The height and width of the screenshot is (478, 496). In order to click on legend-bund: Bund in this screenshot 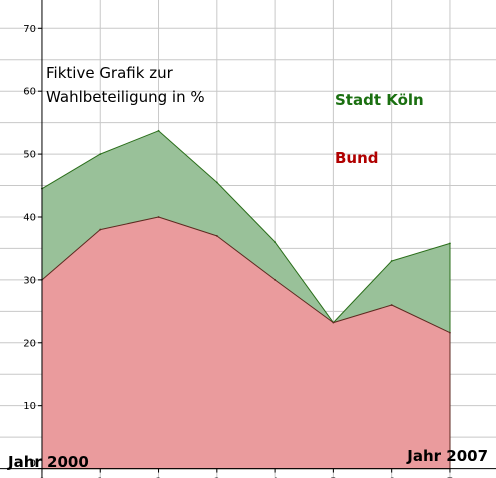, I will do `click(357, 158)`.